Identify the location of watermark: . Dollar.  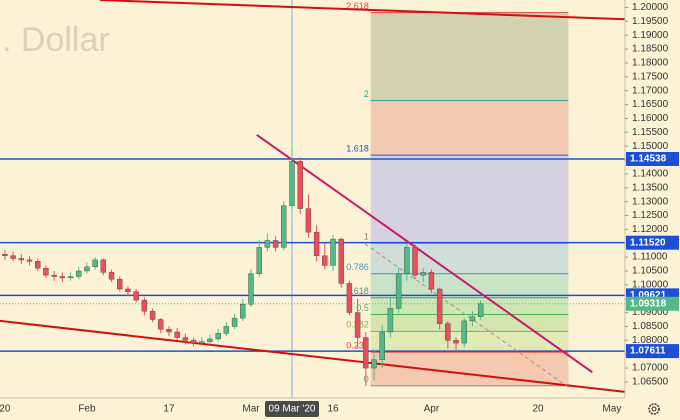
(56, 40).